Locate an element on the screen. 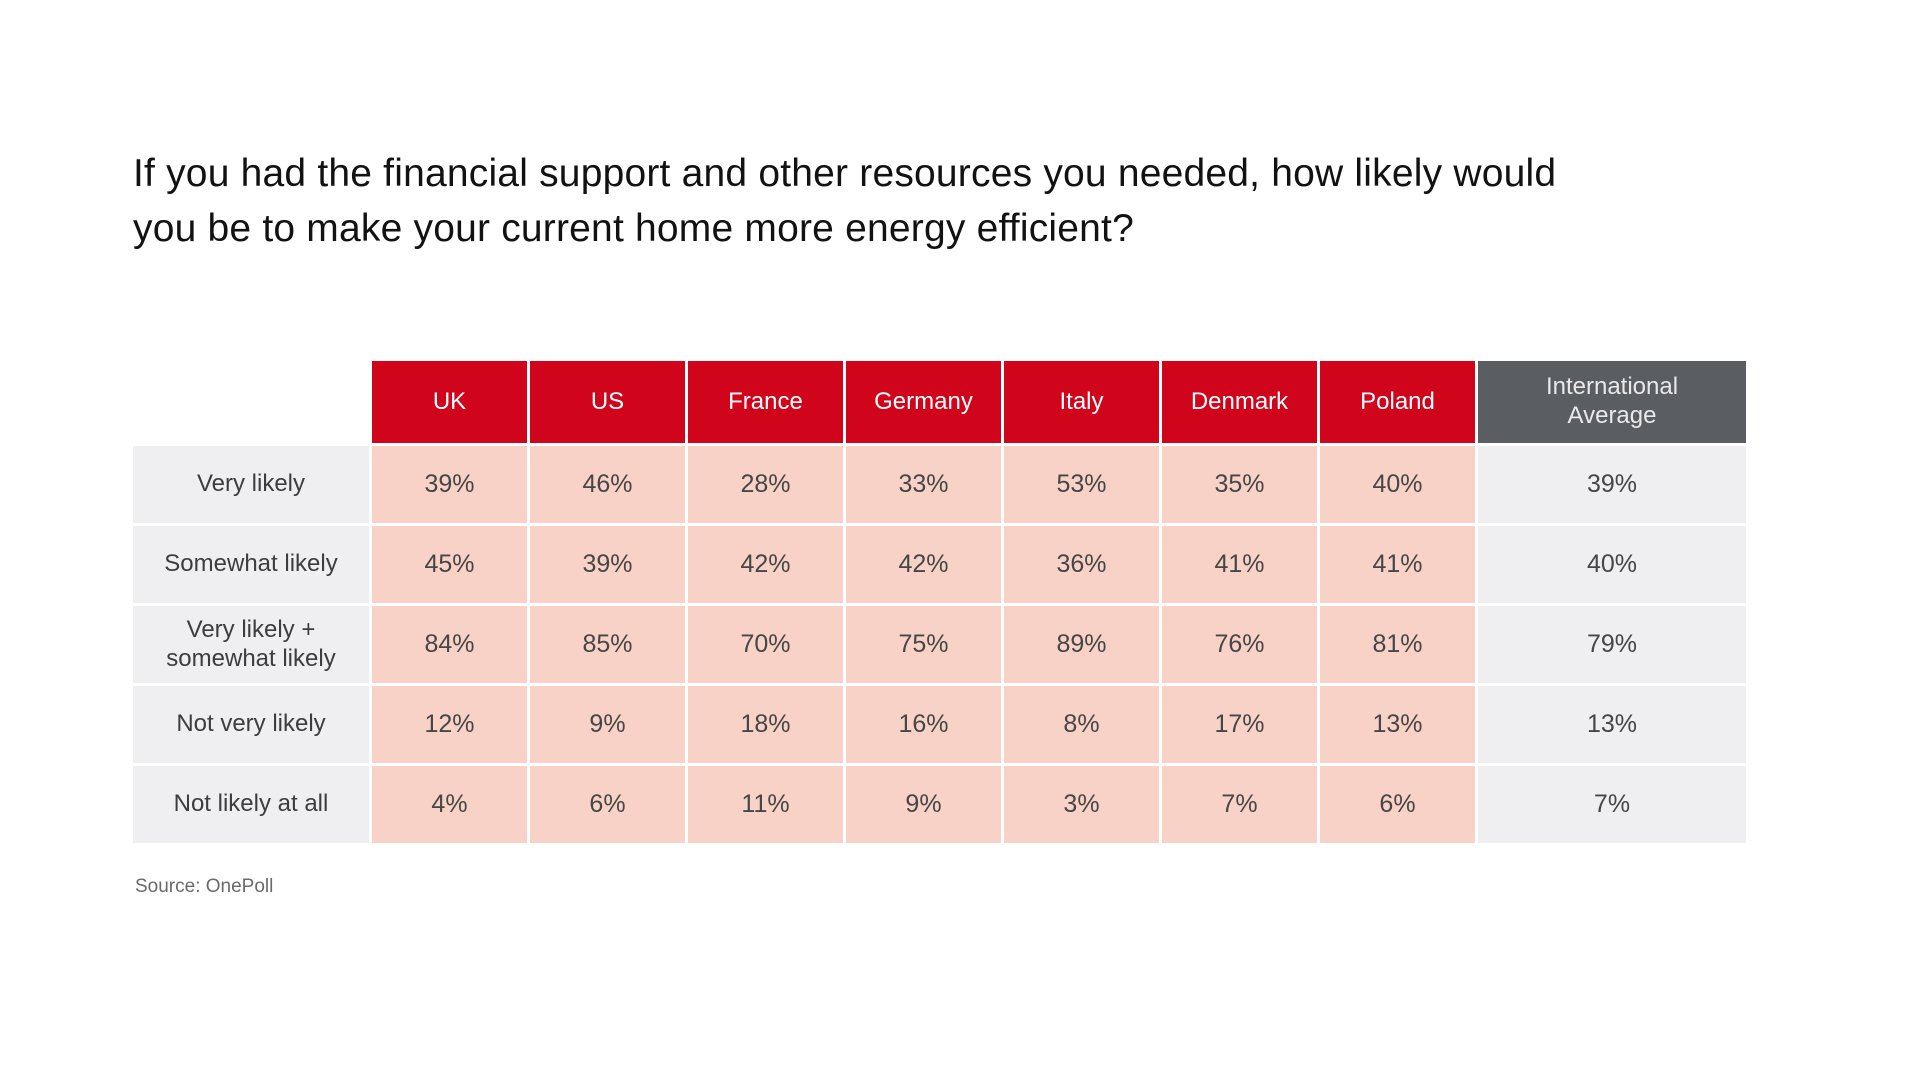 The image size is (1920, 1080). value-cell-average: 79% is located at coordinates (1612, 644).